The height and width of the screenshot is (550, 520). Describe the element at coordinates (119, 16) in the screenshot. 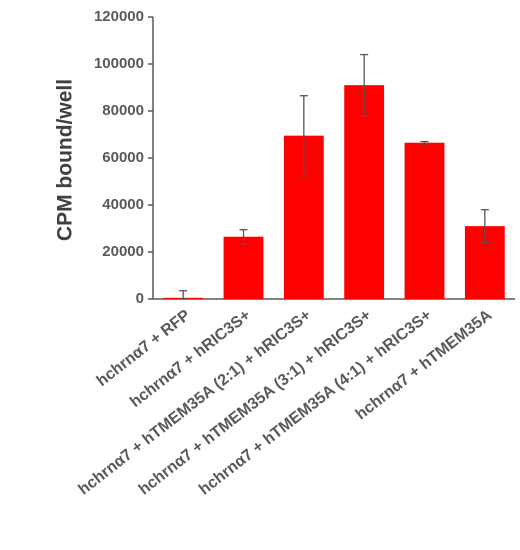

I see `y-tick-label: 120000` at that location.